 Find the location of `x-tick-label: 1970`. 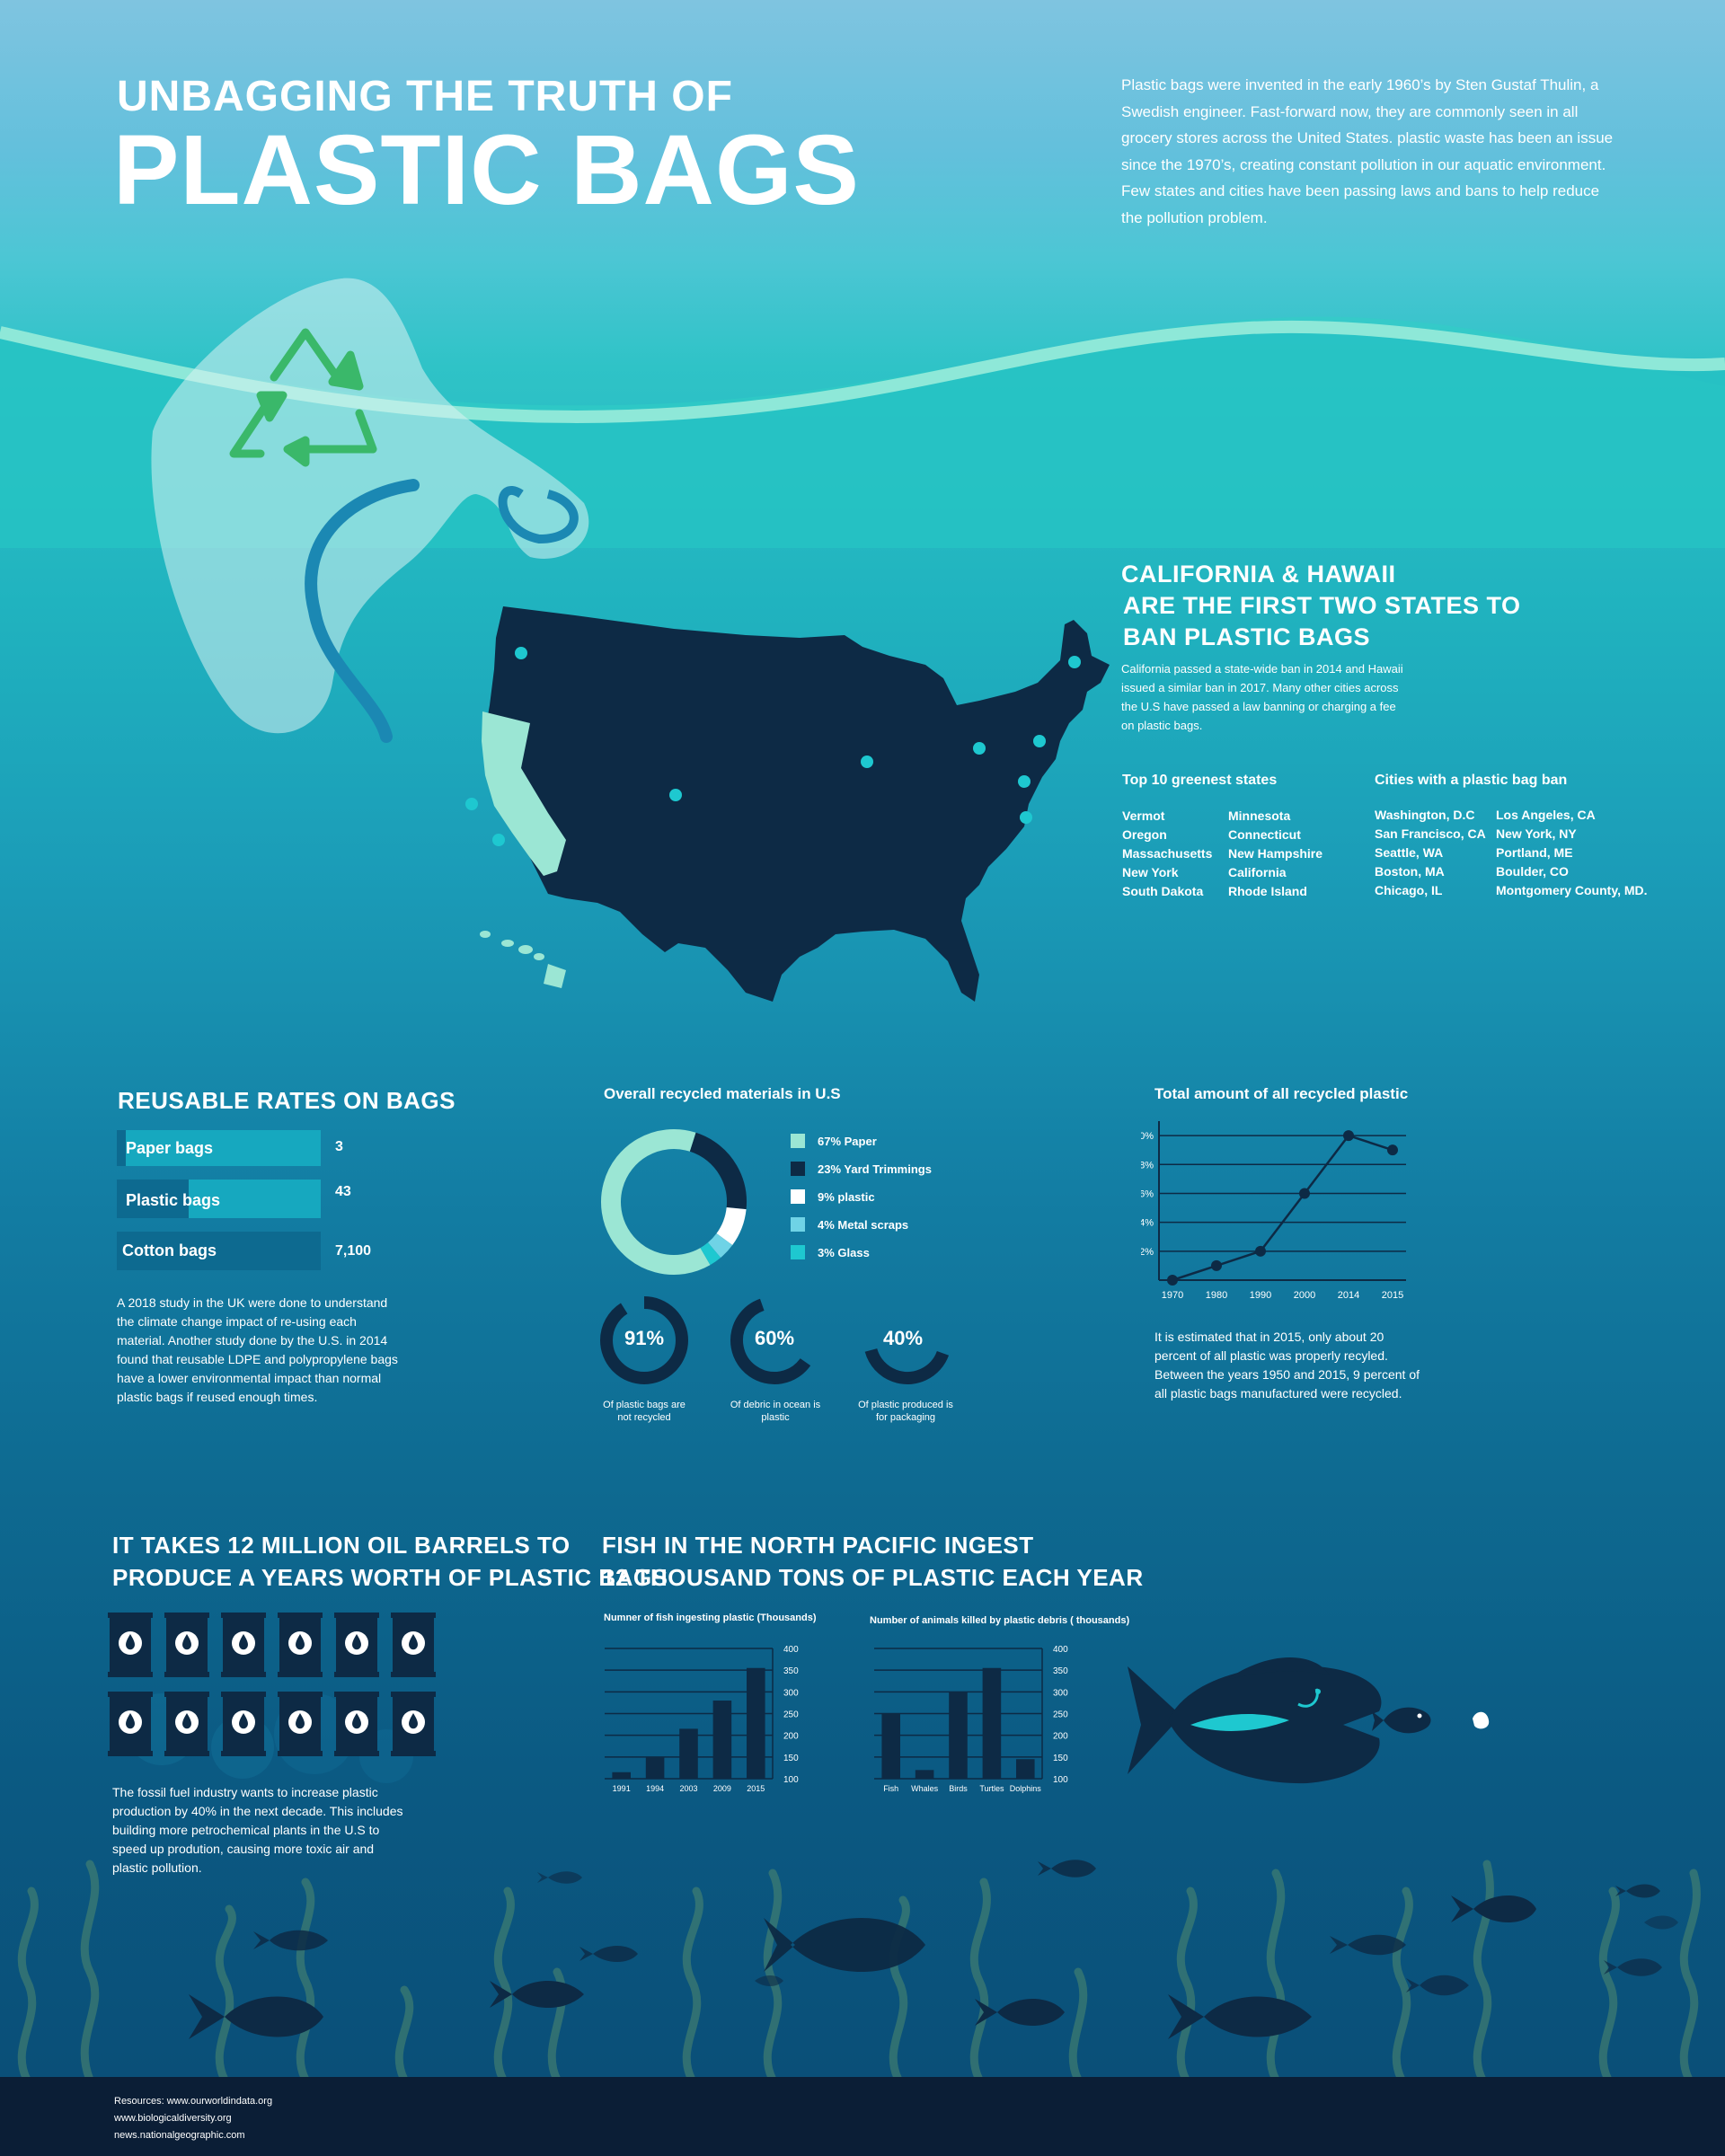

x-tick-label: 1970 is located at coordinates (1172, 1296).